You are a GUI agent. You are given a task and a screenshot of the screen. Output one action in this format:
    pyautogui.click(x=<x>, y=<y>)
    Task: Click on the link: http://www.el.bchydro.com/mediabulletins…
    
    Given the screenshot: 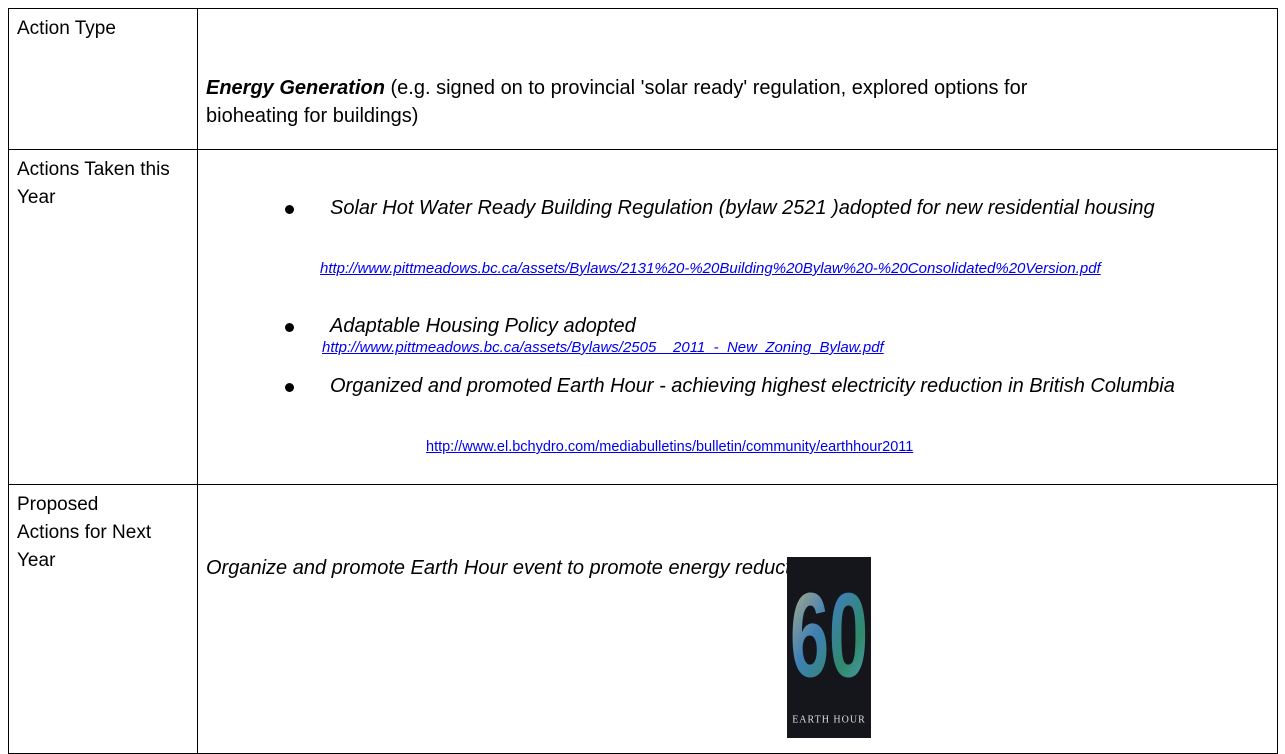 What is the action you would take?
    pyautogui.click(x=670, y=447)
    